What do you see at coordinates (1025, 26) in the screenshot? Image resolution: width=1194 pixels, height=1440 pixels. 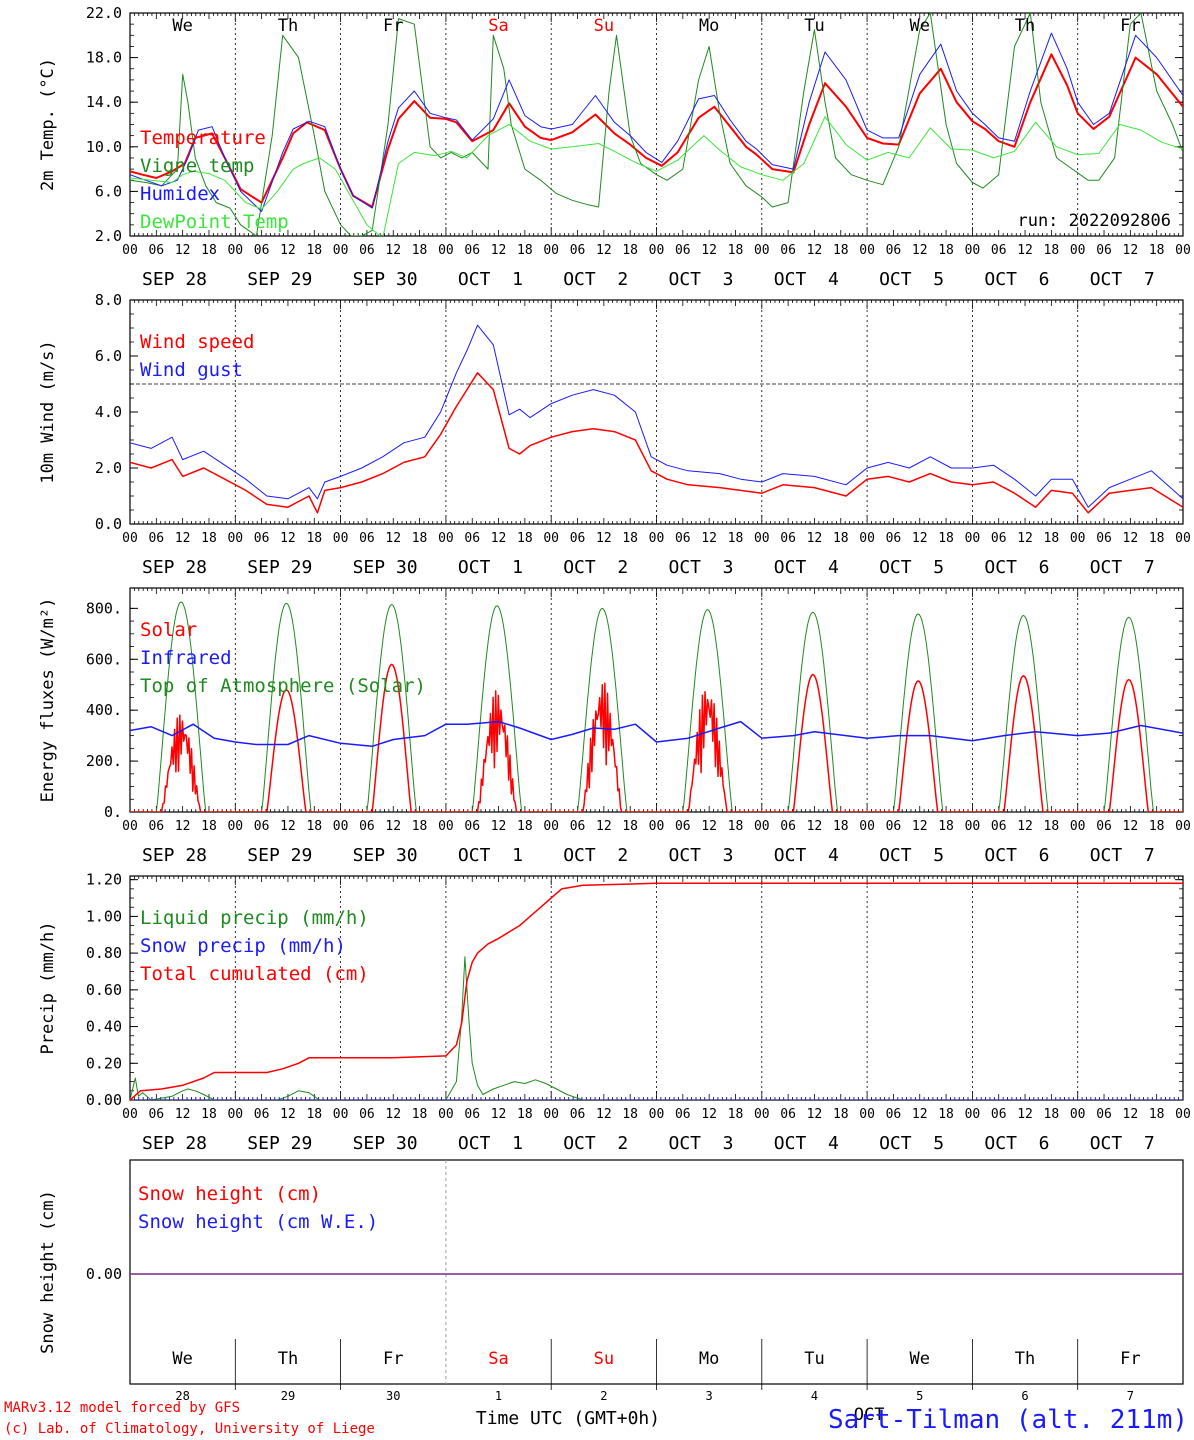 I see `weekday-label: Th` at bounding box center [1025, 26].